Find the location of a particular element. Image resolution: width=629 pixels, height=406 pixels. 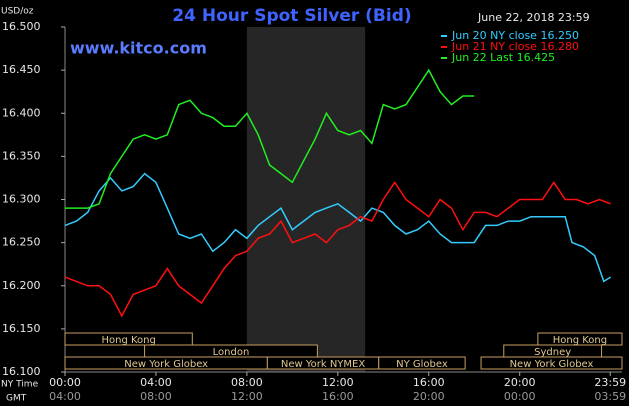

y-tick-label: 16.250 is located at coordinates (21, 242).